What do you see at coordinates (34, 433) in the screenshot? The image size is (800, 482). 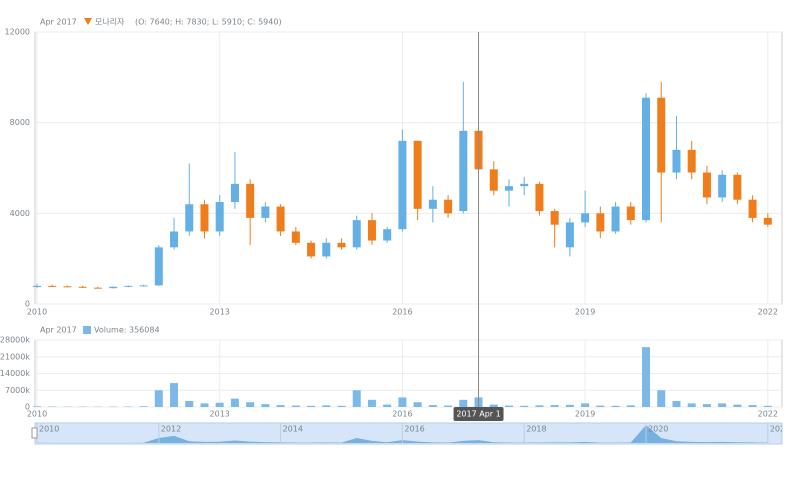 I see `scroller-handle` at bounding box center [34, 433].